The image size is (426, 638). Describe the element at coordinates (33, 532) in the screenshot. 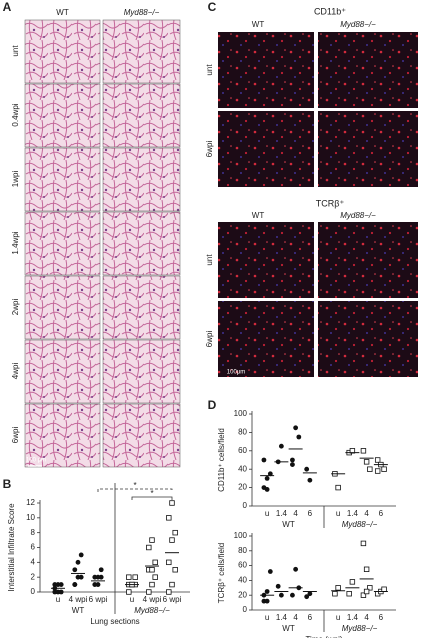

I see `y-tick-label: 8` at that location.